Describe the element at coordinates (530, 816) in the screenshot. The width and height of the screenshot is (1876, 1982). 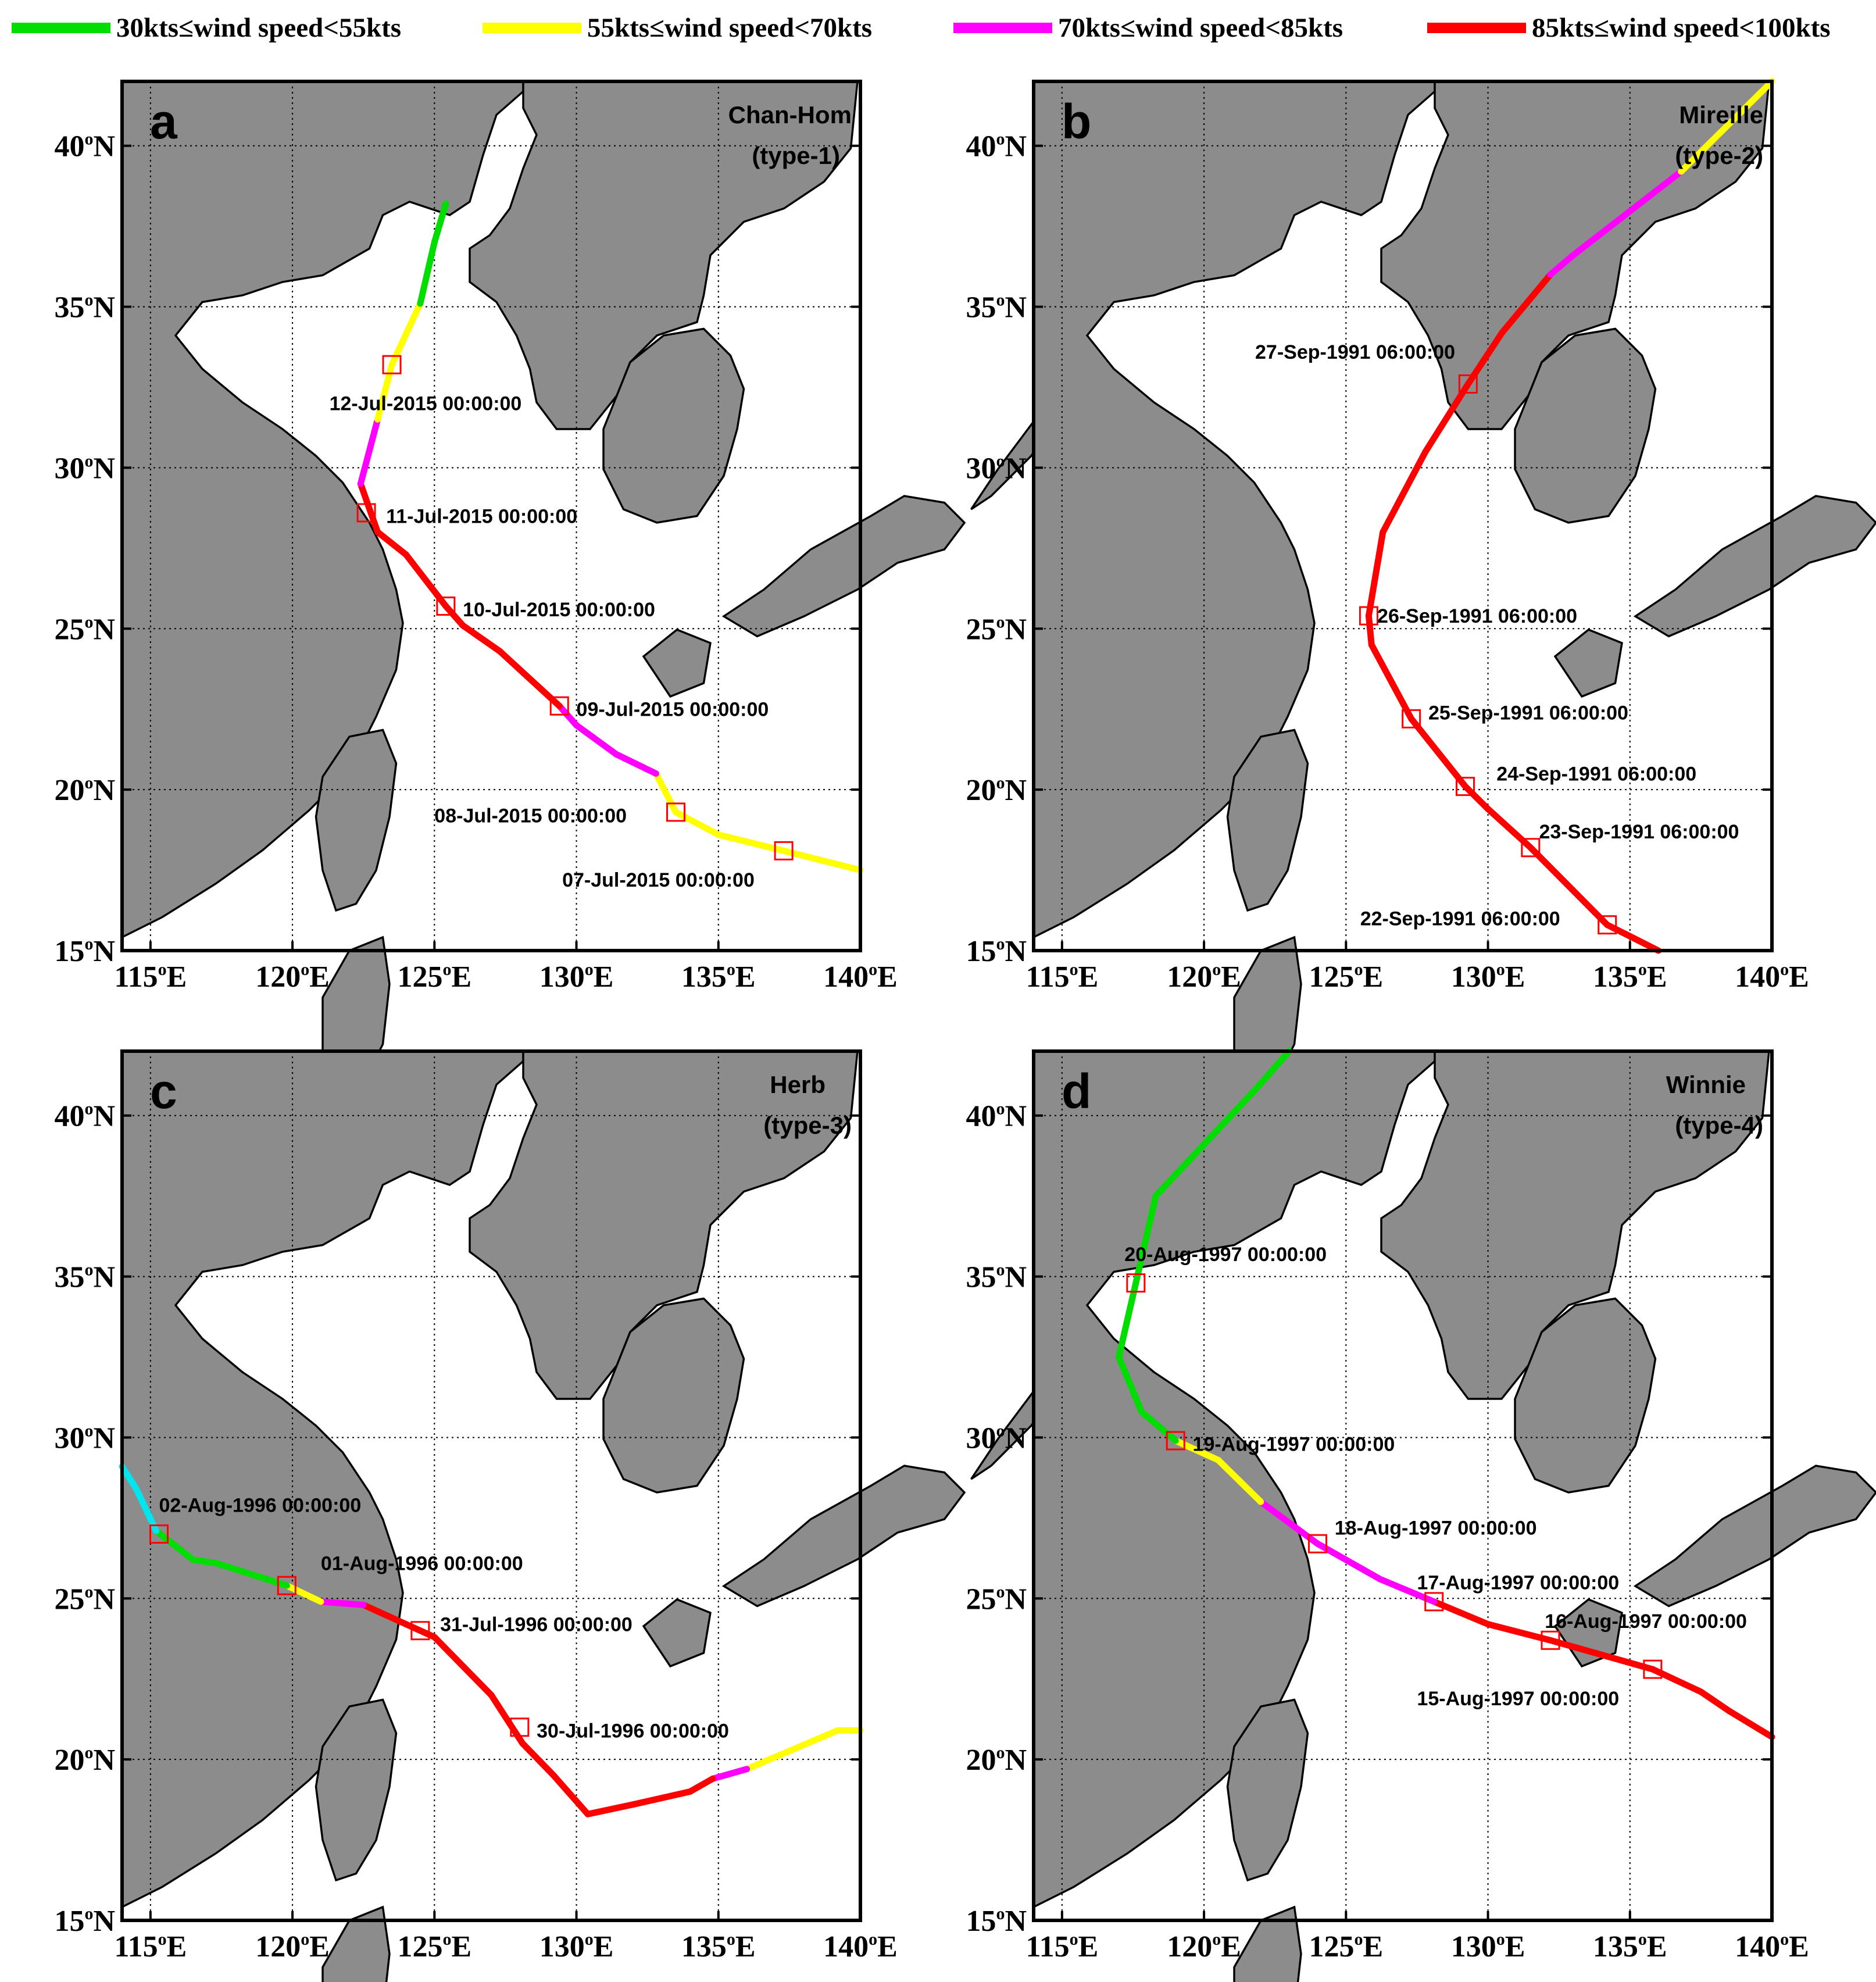
I see `marker-date-label: 08-Jul-2015 00:00:00` at that location.